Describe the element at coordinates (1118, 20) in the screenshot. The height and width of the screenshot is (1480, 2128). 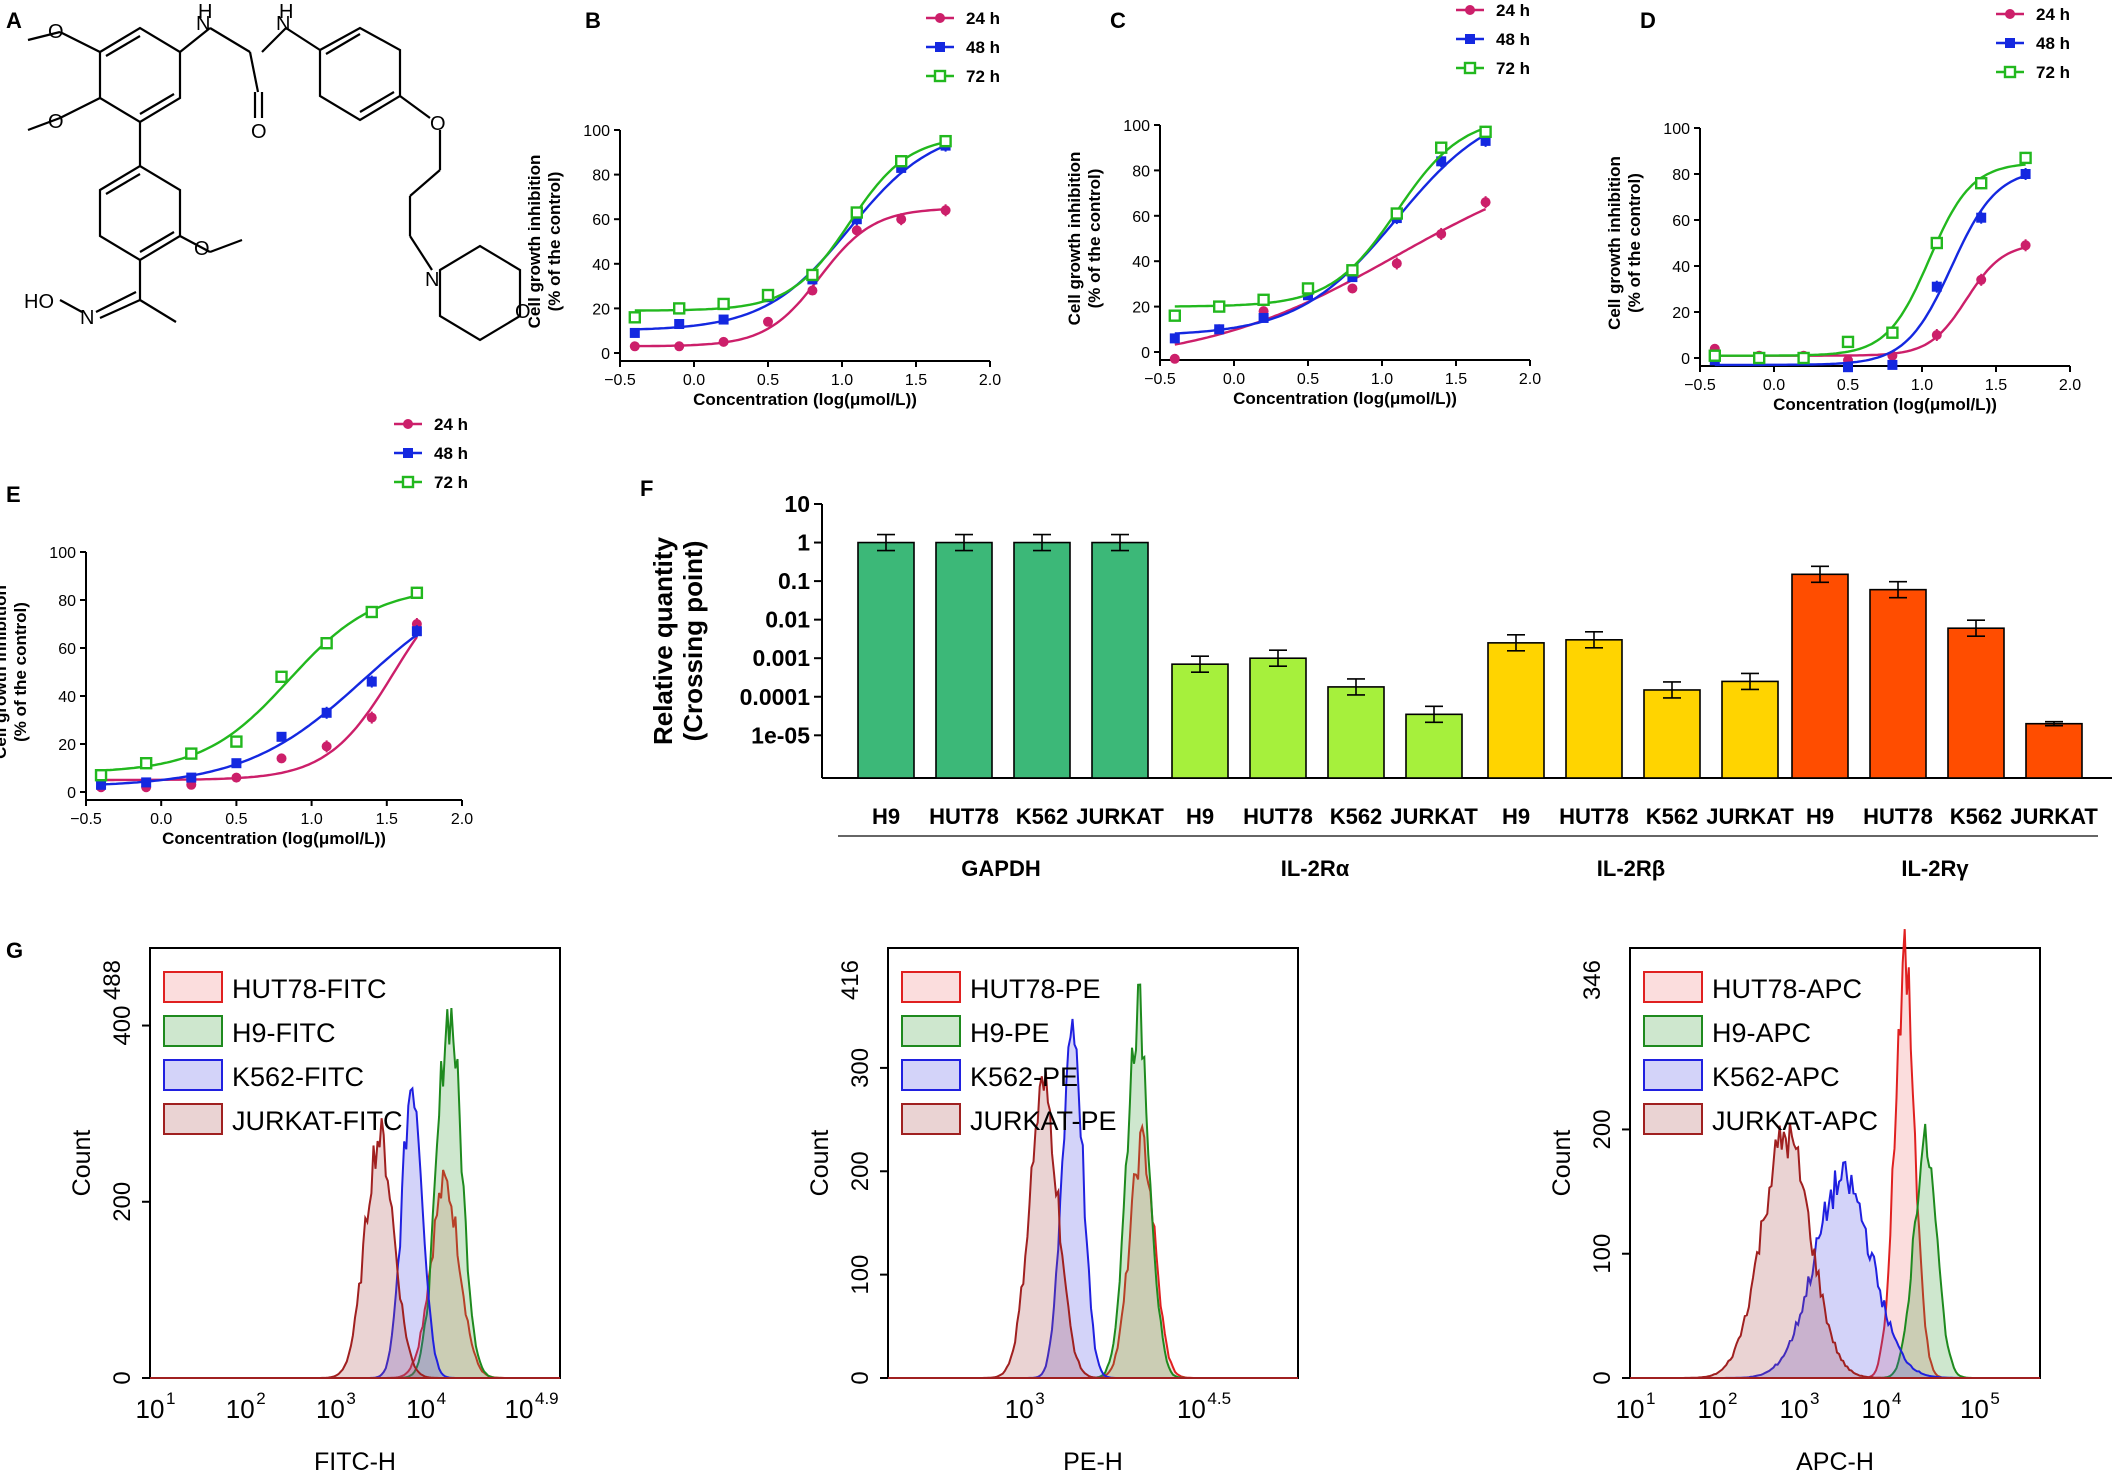
I see `panel-label-c: C` at that location.